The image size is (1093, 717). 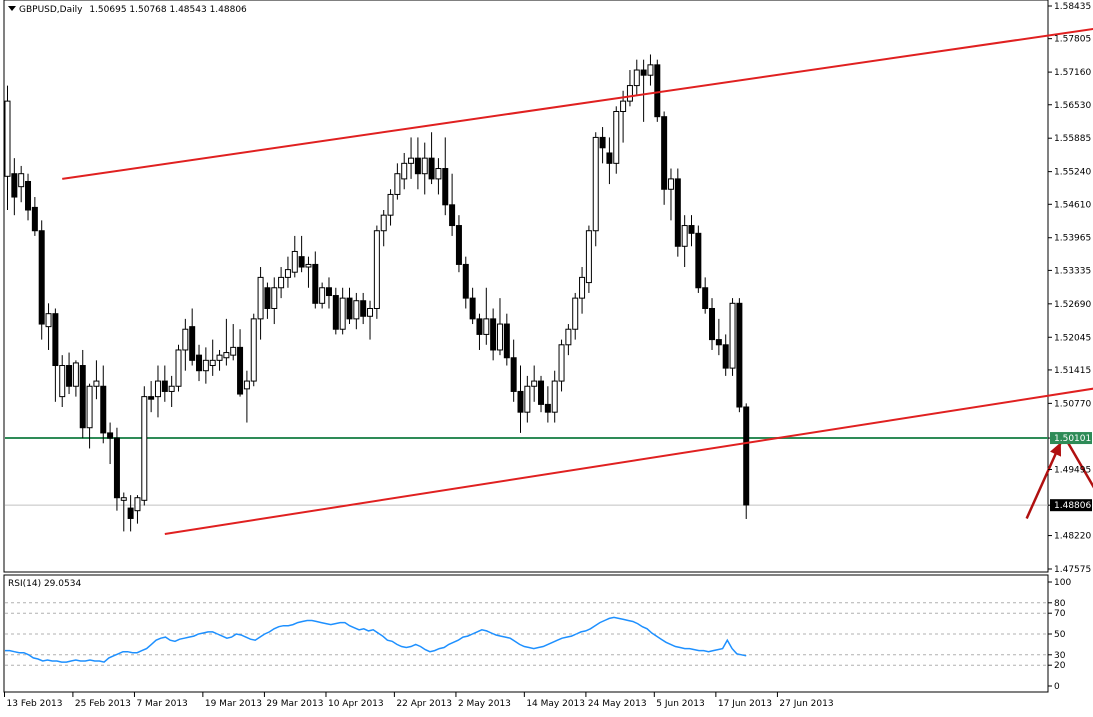 What do you see at coordinates (617, 704) in the screenshot?
I see `date-tick-label: 24 May 2013` at bounding box center [617, 704].